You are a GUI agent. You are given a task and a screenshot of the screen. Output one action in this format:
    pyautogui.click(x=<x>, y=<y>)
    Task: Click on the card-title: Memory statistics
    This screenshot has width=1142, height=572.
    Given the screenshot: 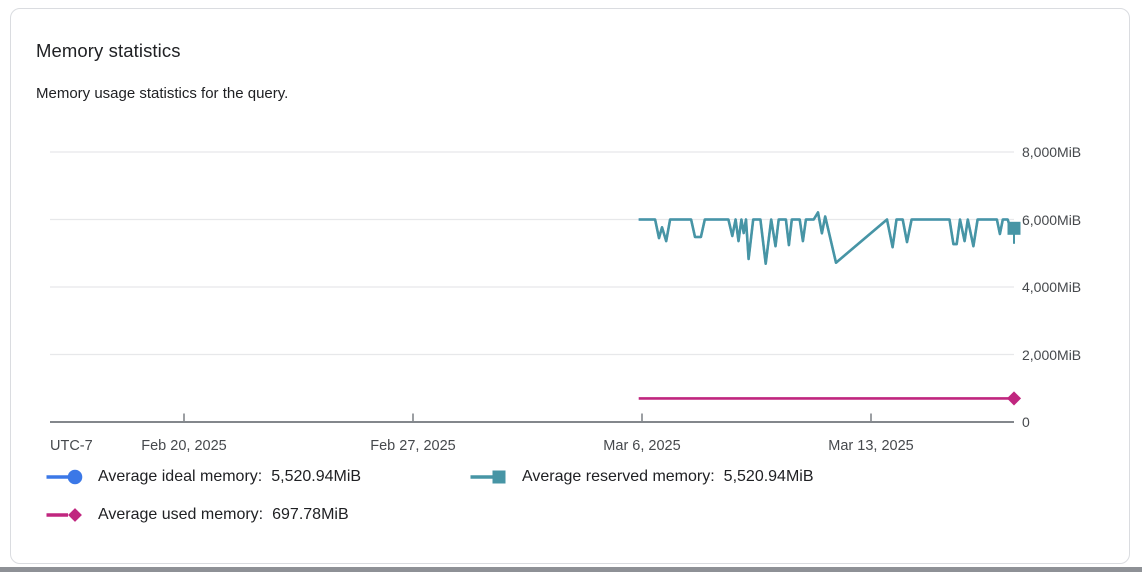 What is the action you would take?
    pyautogui.click(x=108, y=50)
    